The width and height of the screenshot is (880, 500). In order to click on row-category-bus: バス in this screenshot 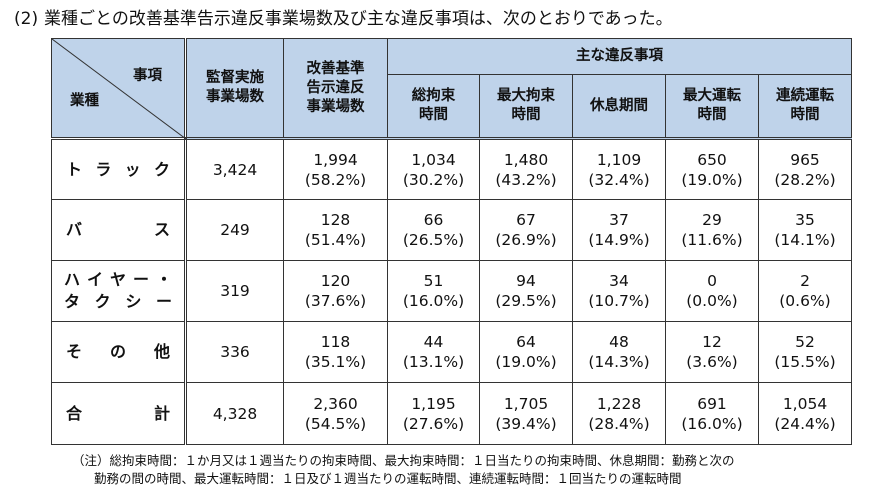, I will do `click(119, 230)`.